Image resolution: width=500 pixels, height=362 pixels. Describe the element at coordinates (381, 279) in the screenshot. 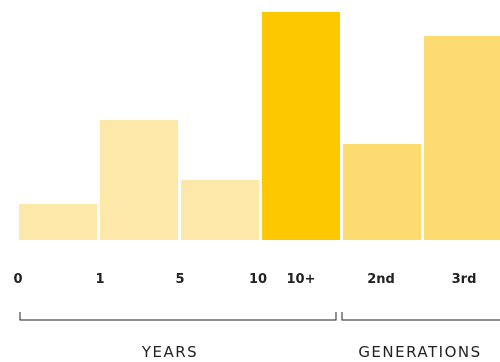

I see `tick-label-2nd: 2nd` at that location.